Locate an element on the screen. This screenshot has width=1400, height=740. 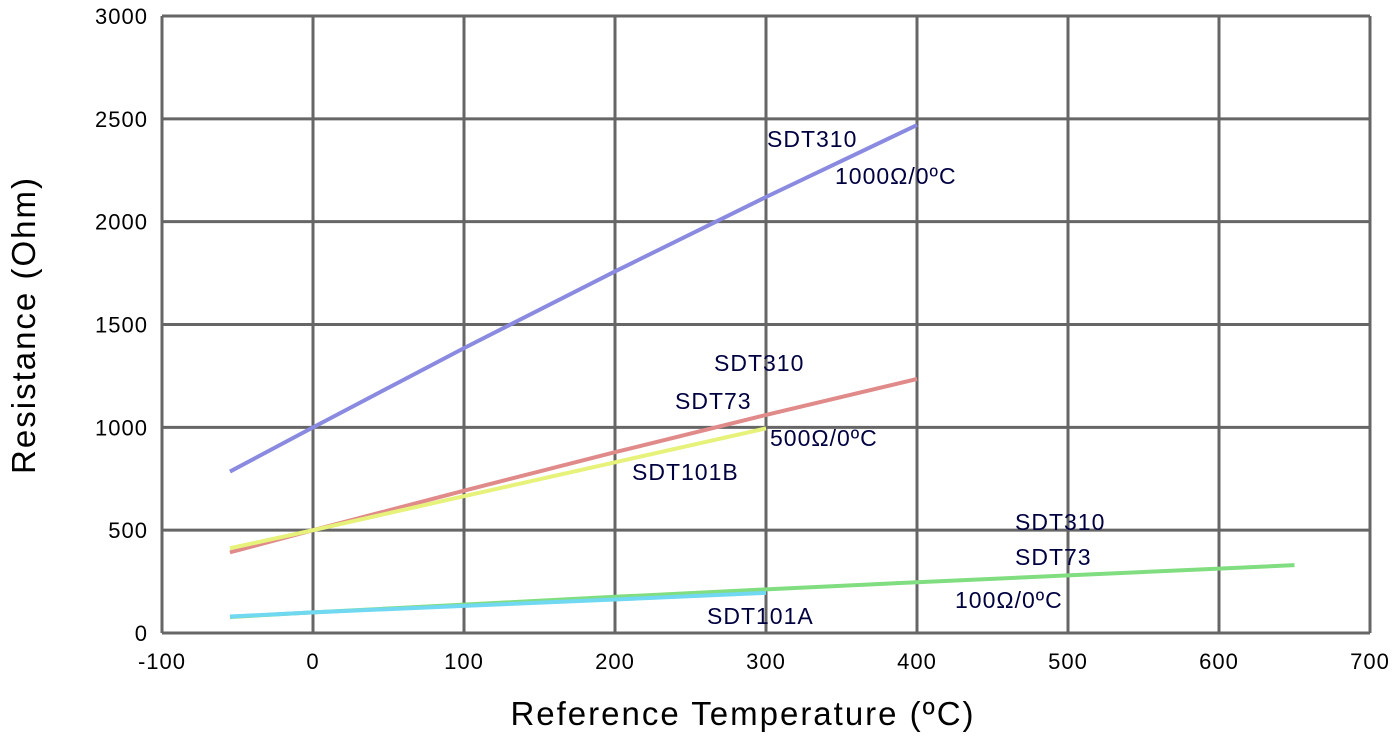
x-tick-label: -100 is located at coordinates (162, 661).